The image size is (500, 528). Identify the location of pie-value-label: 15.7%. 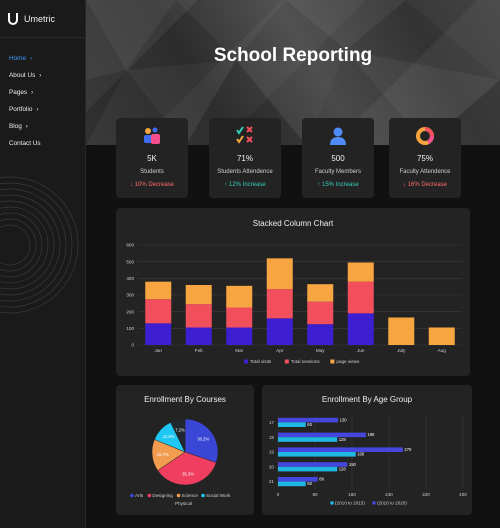
(163, 454).